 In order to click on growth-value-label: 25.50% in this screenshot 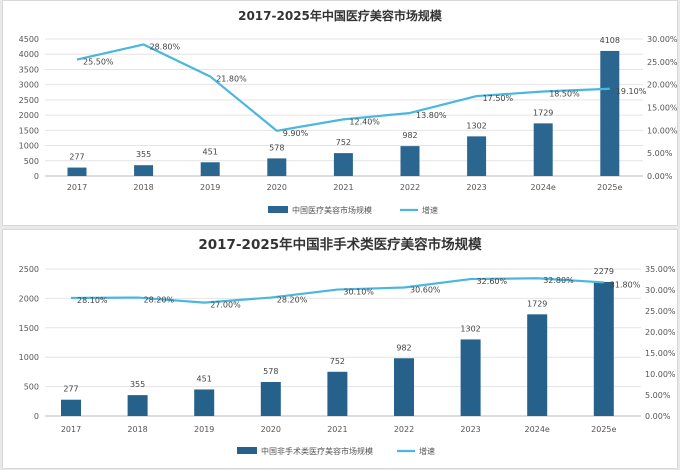, I will do `click(98, 62)`.